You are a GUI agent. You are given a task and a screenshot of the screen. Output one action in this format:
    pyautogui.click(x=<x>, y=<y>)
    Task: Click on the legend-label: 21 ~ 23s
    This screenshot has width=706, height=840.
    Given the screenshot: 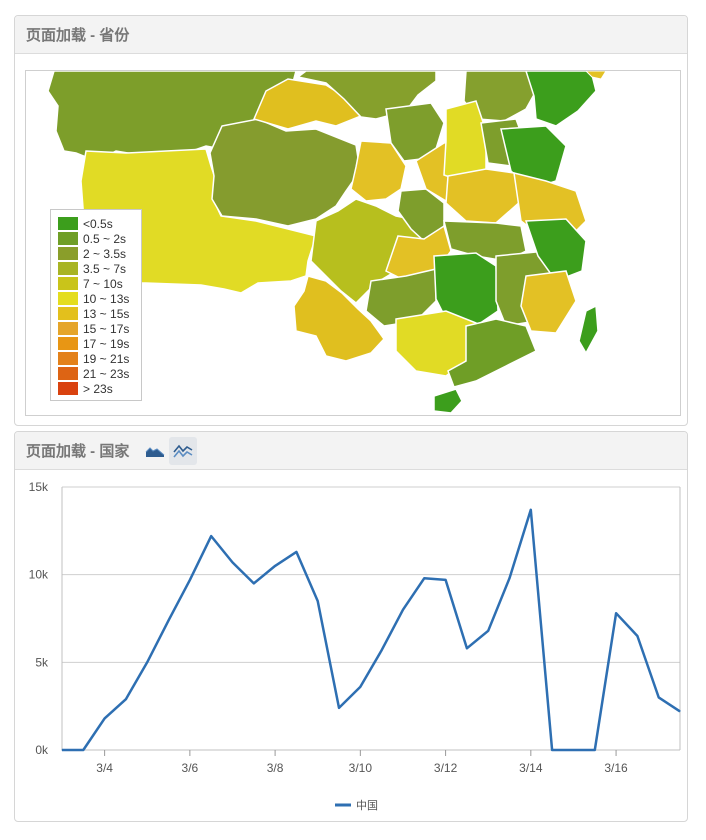 What is the action you would take?
    pyautogui.click(x=106, y=373)
    